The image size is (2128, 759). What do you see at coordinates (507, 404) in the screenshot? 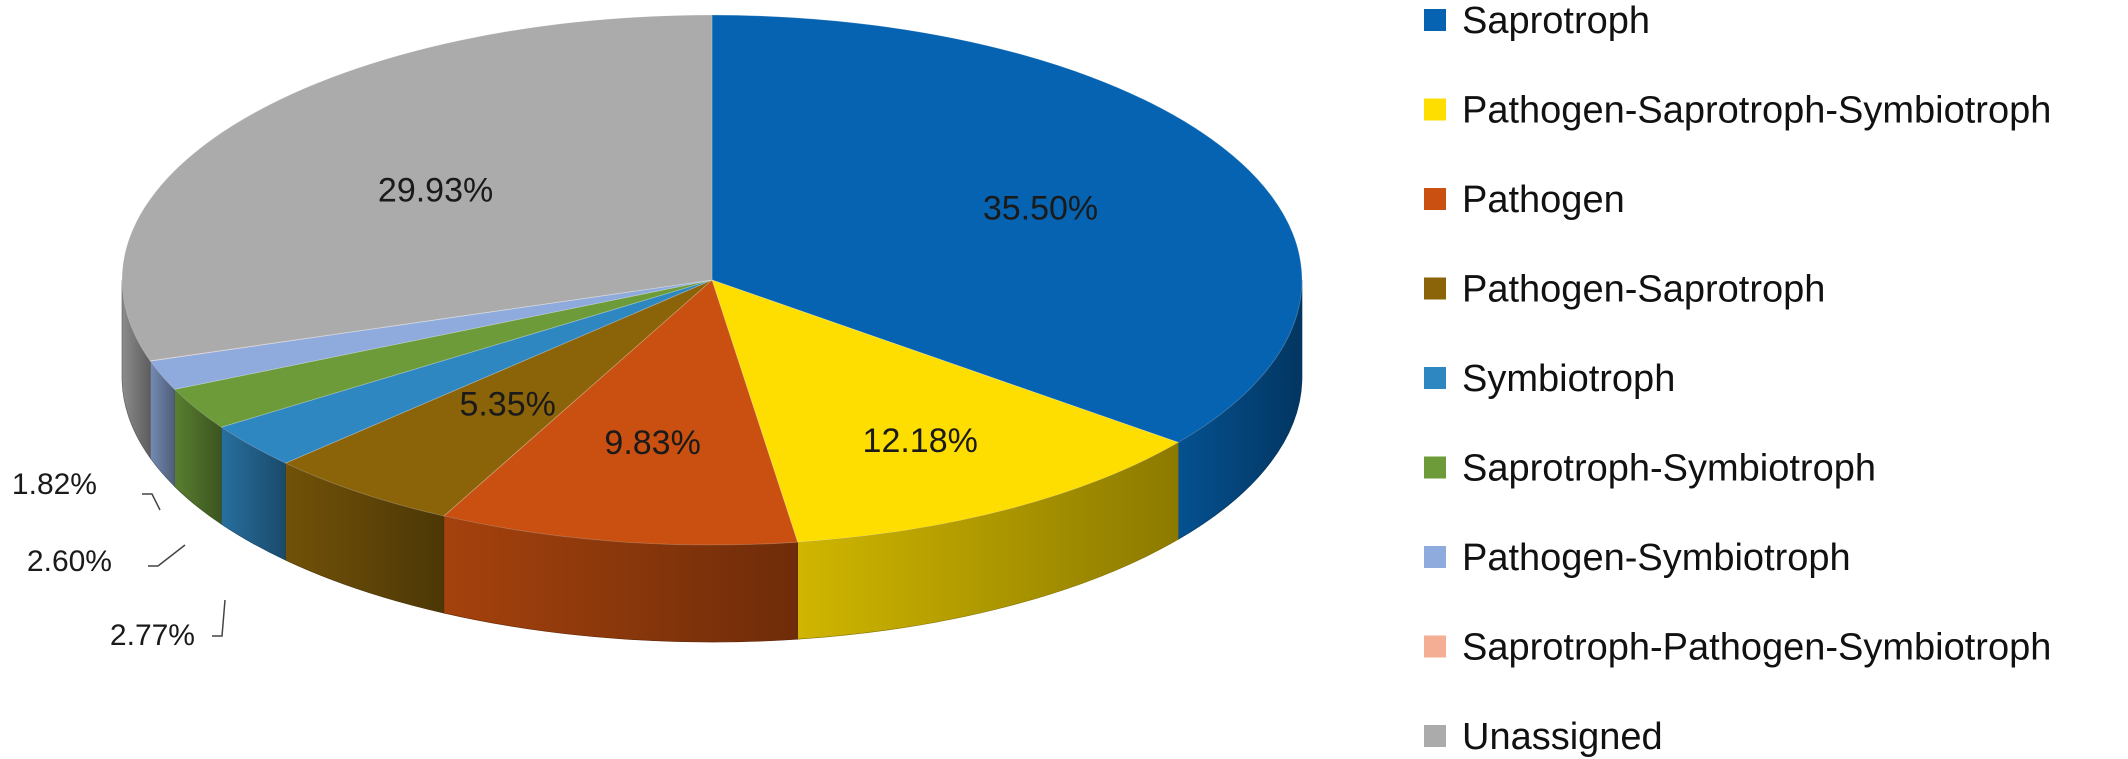
I see `slice-label-pathogen-saprotroph: 5.35%` at bounding box center [507, 404].